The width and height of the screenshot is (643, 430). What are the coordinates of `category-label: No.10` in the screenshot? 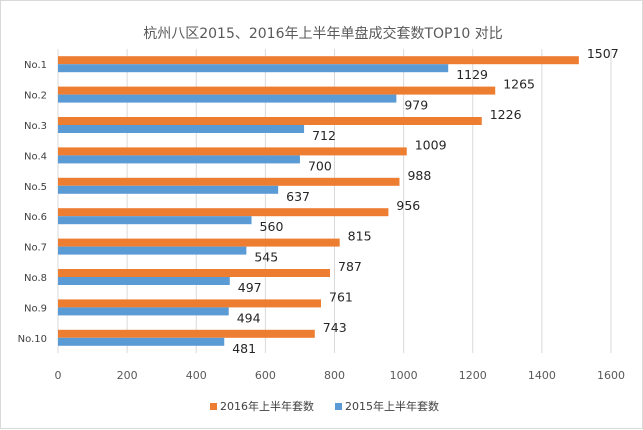 It's located at (32, 339).